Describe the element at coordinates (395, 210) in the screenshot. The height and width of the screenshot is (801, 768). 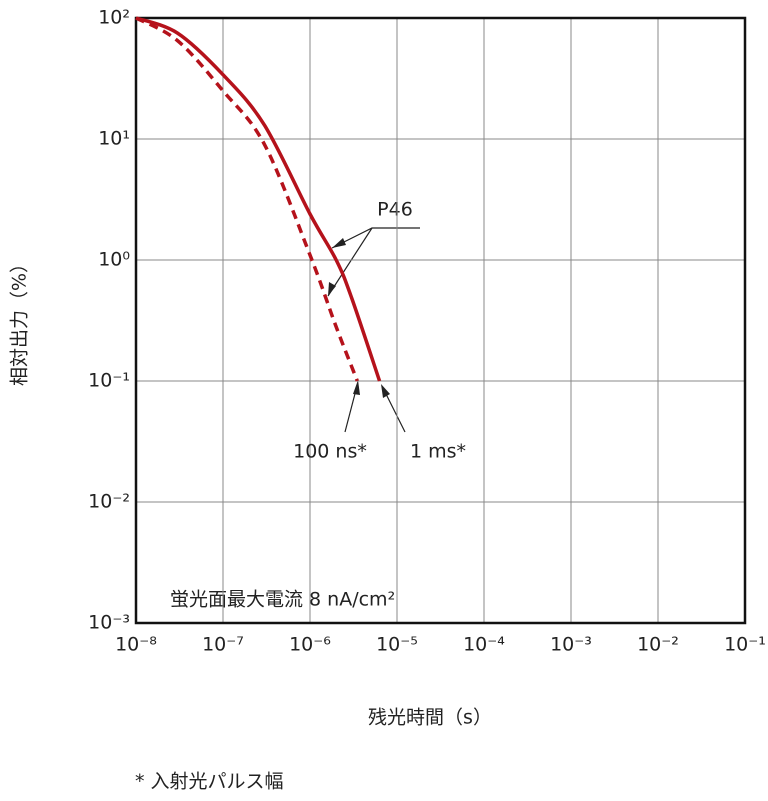
I see `annotation: P46` at that location.